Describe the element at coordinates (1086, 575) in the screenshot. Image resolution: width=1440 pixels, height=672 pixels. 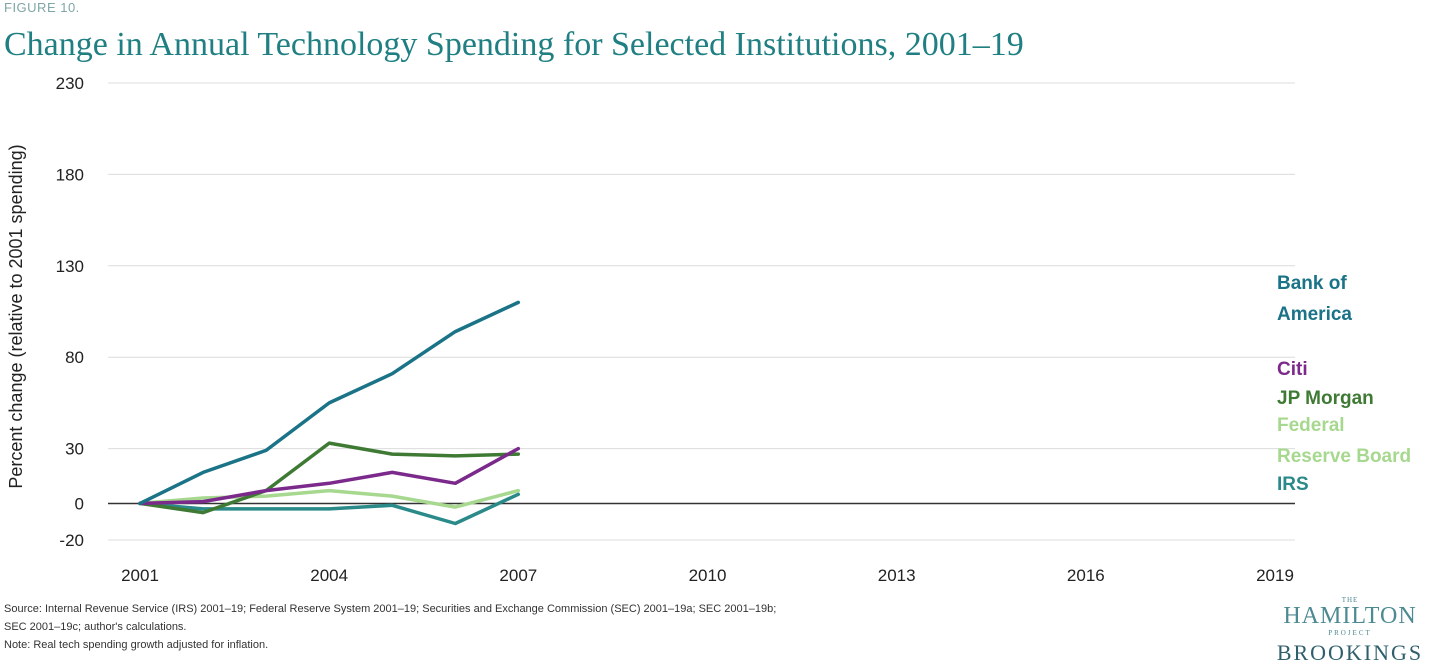
I see `x-tick-label: 2016` at that location.